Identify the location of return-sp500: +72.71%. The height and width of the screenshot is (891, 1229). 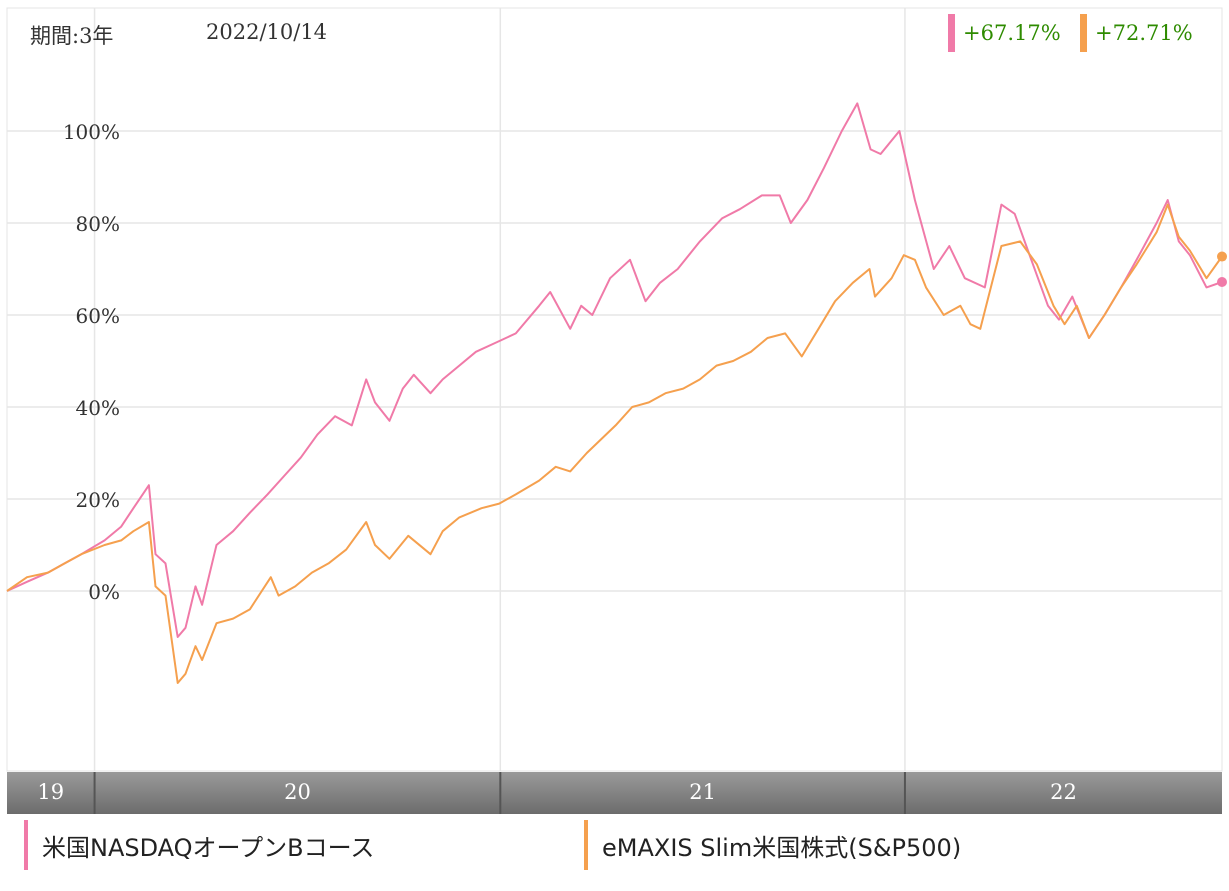
(1136, 33).